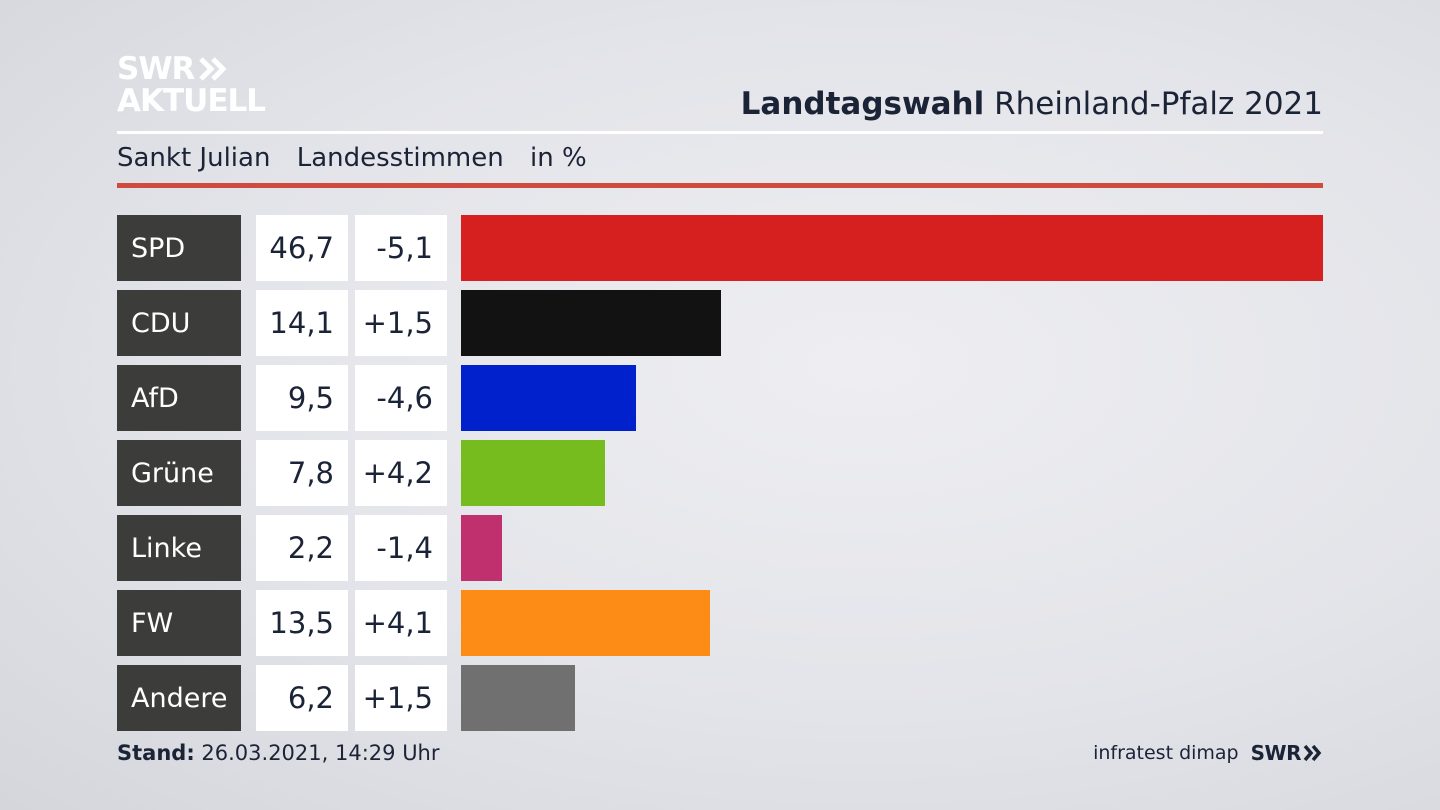 Image resolution: width=1440 pixels, height=810 pixels. I want to click on title-divider, so click(720, 132).